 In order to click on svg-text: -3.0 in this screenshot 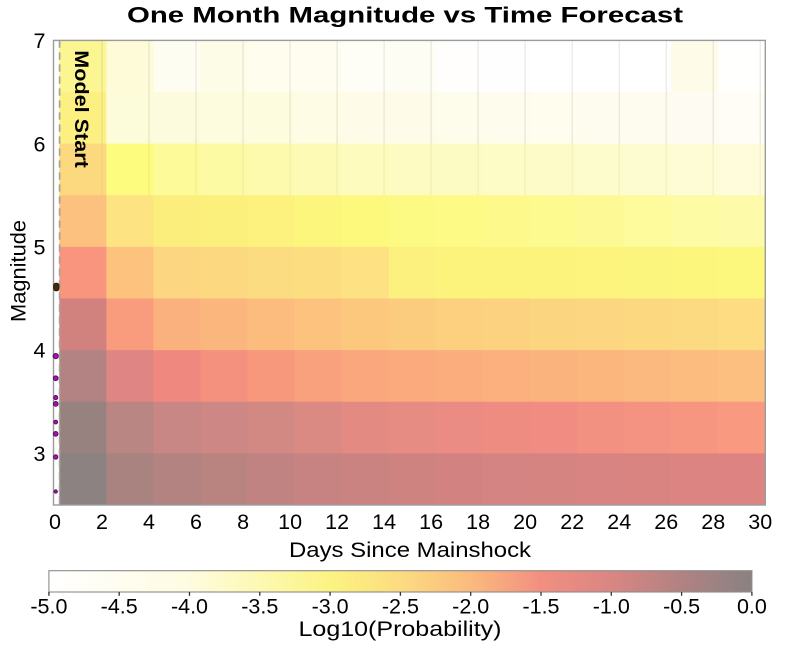, I will do `click(330, 607)`.